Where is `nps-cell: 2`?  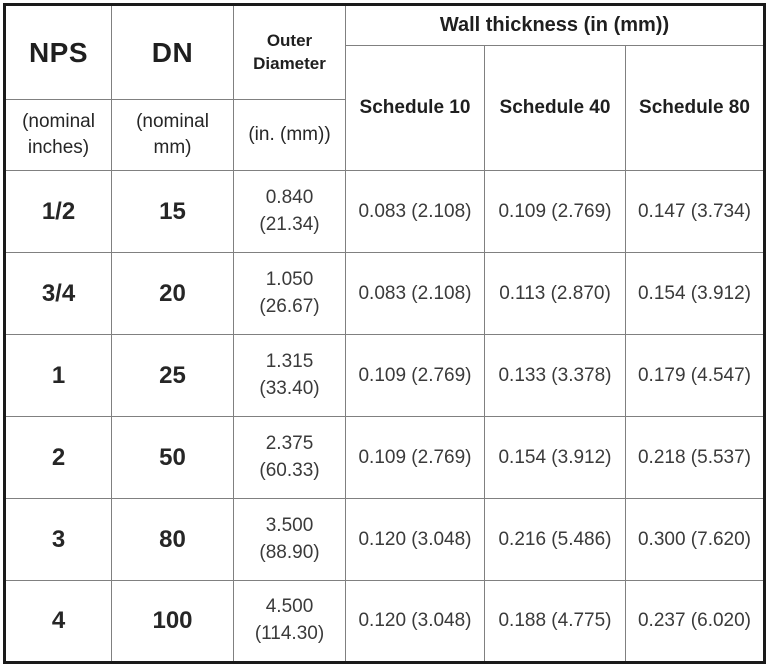 nps-cell: 2 is located at coordinates (58, 457).